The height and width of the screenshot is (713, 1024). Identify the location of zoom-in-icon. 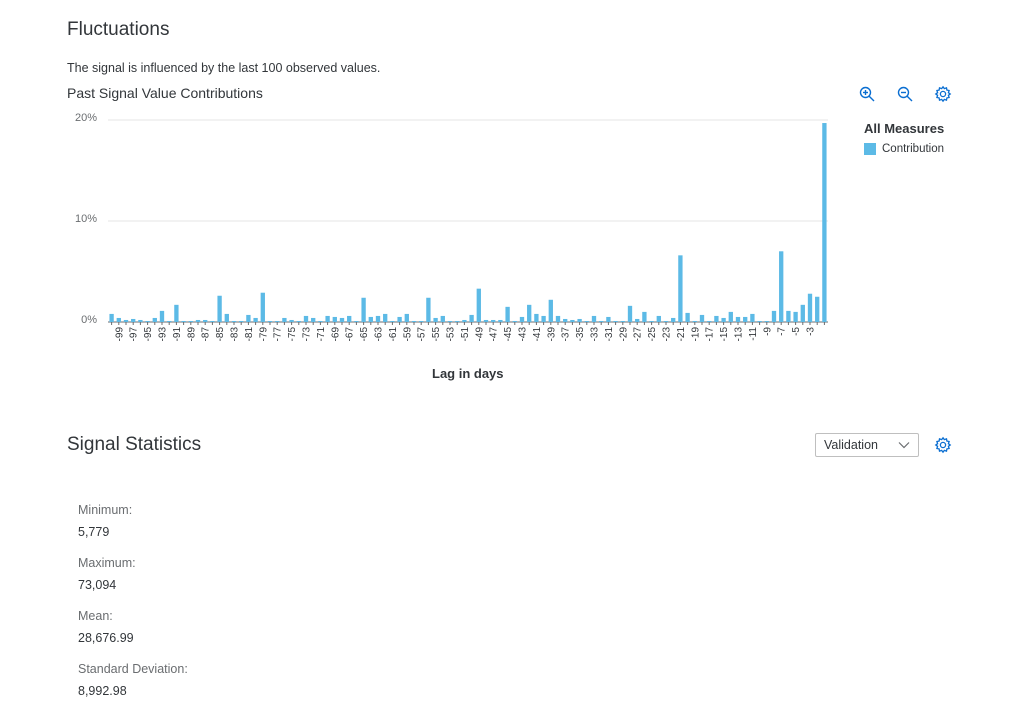
(867, 94).